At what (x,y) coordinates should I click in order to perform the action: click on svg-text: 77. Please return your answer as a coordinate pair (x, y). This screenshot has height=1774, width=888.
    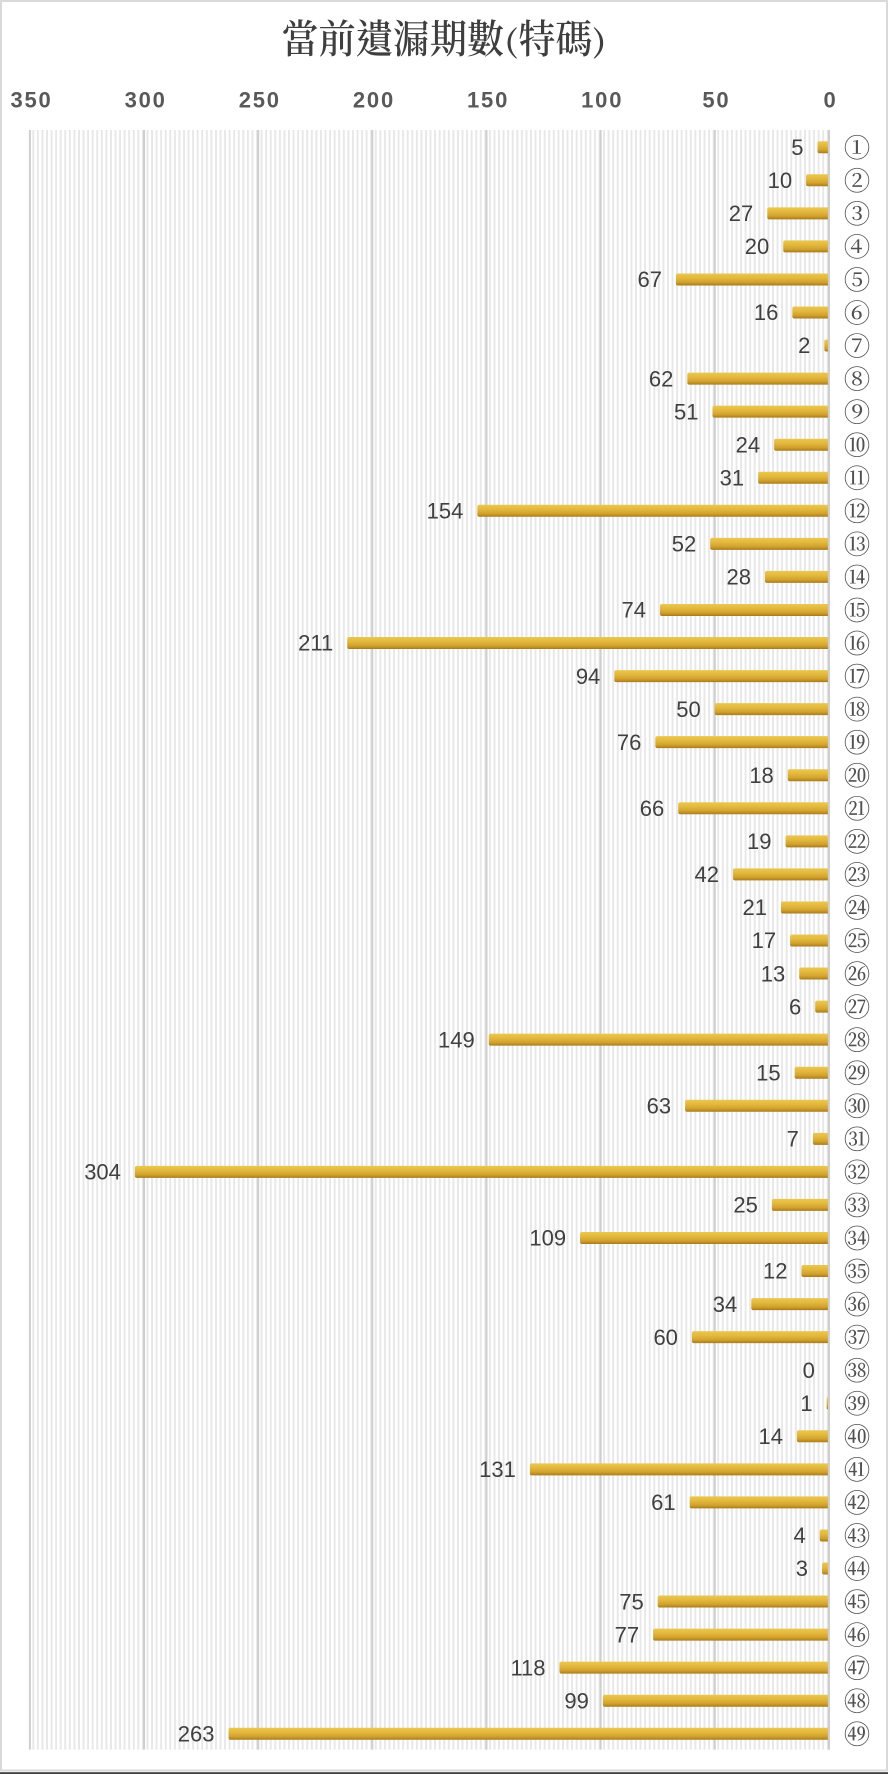
    Looking at the image, I should click on (627, 1634).